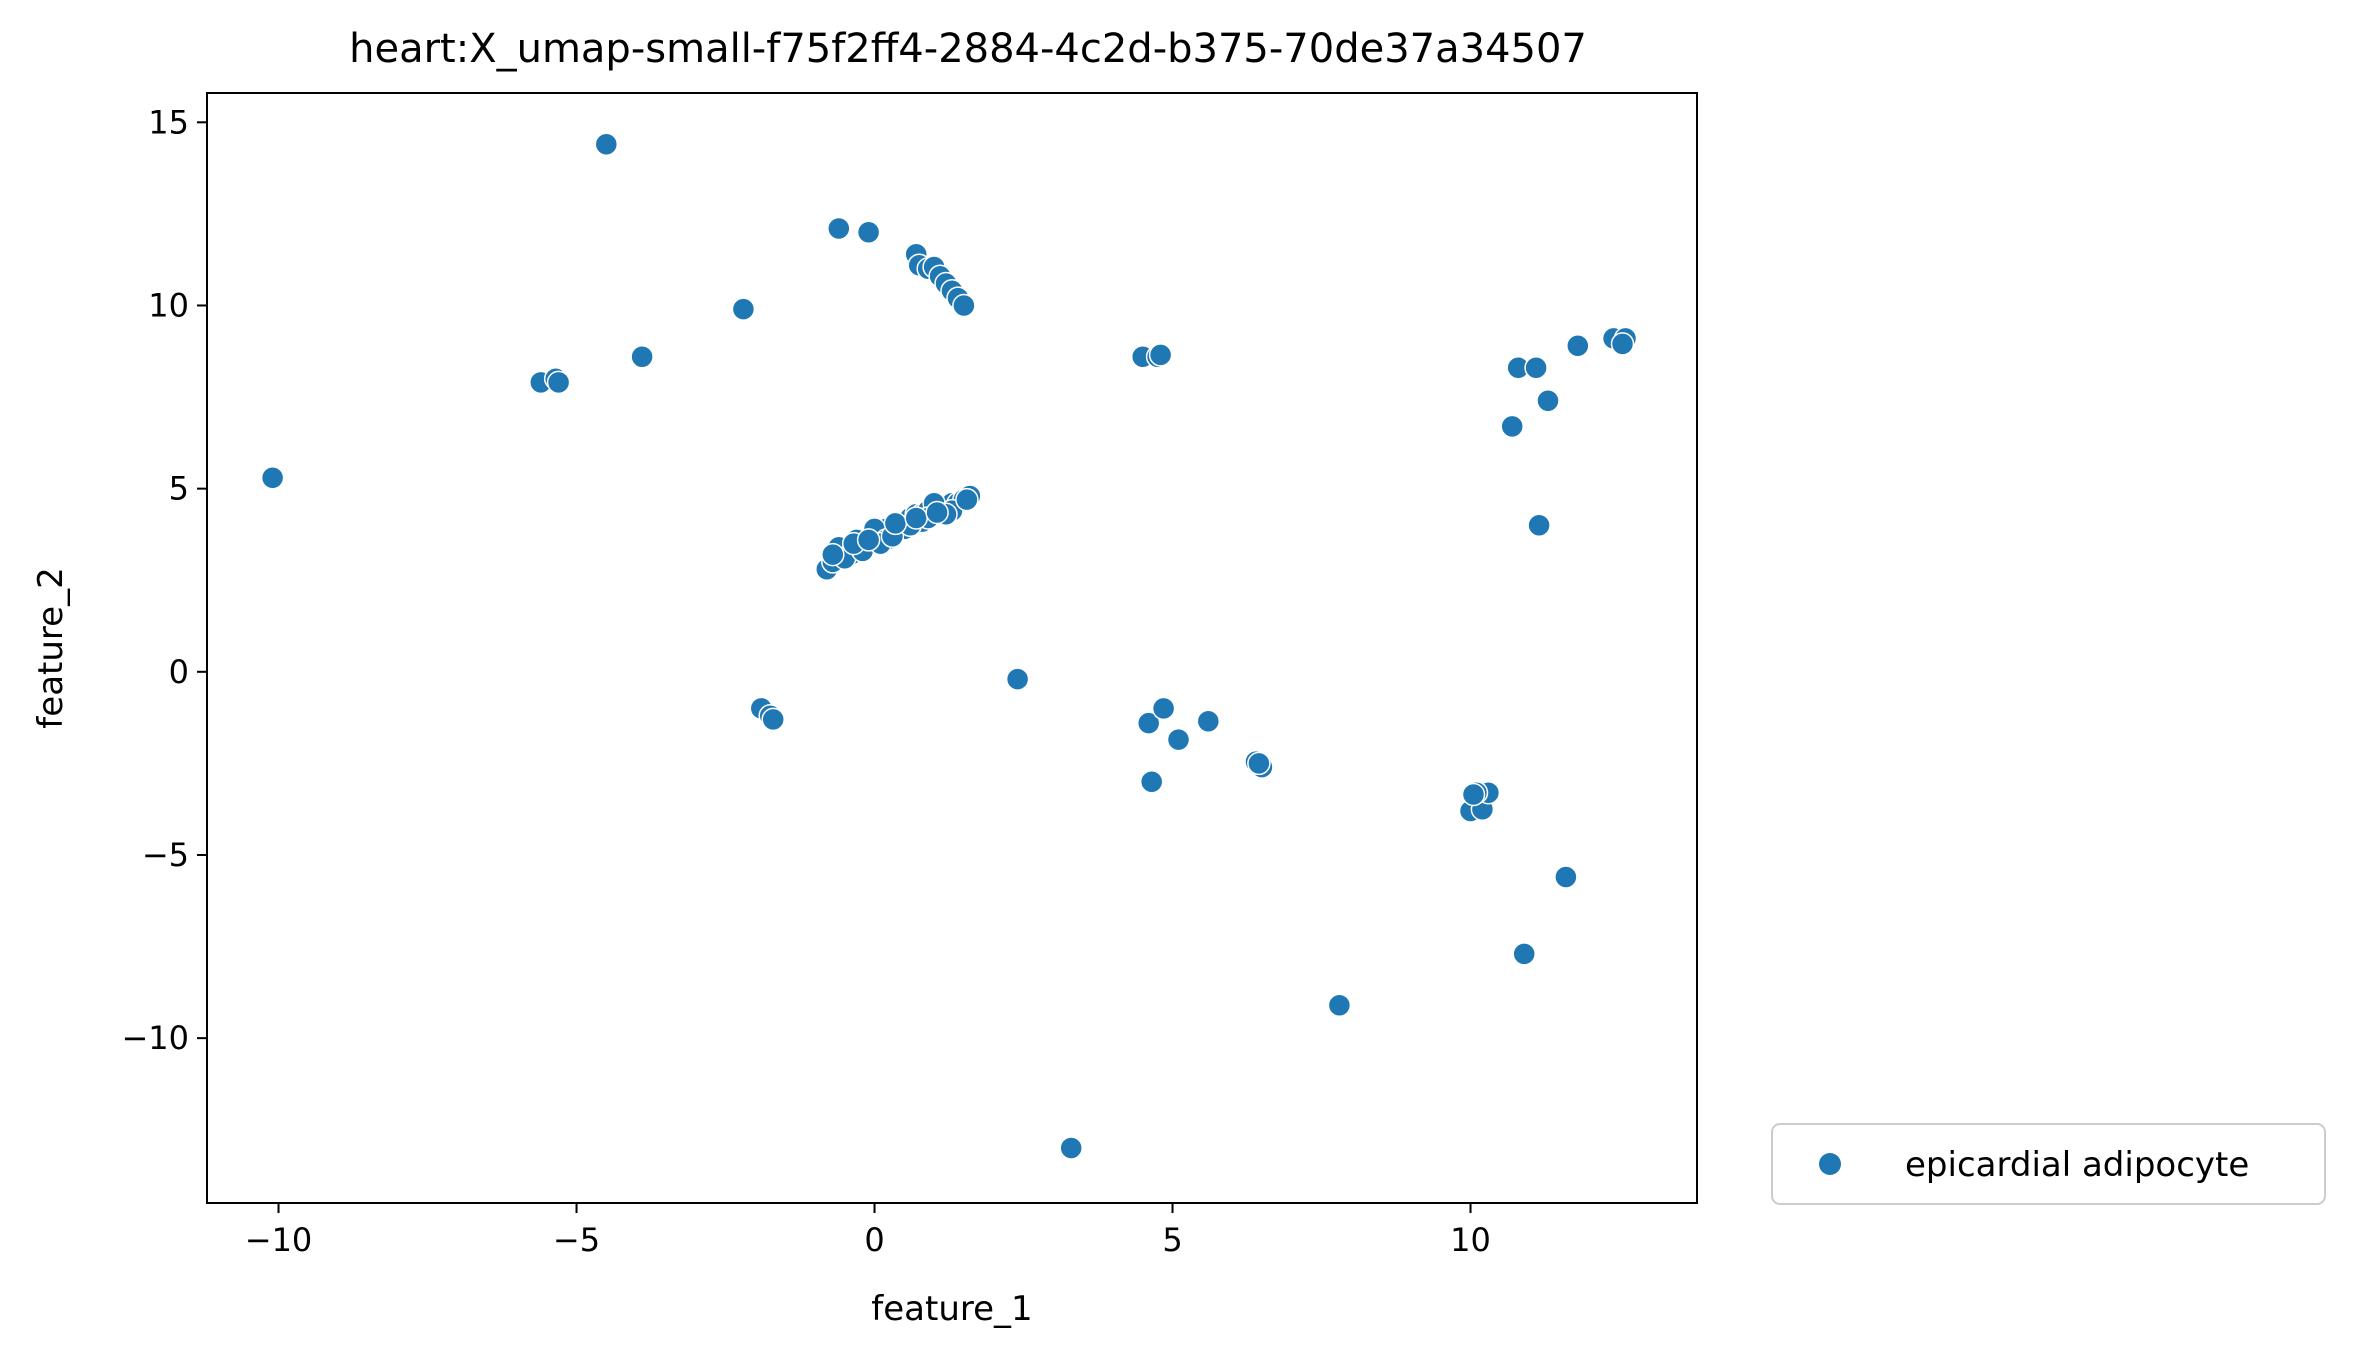 The image size is (2370, 1362). I want to click on x-tick-label: 10, so click(1470, 1240).